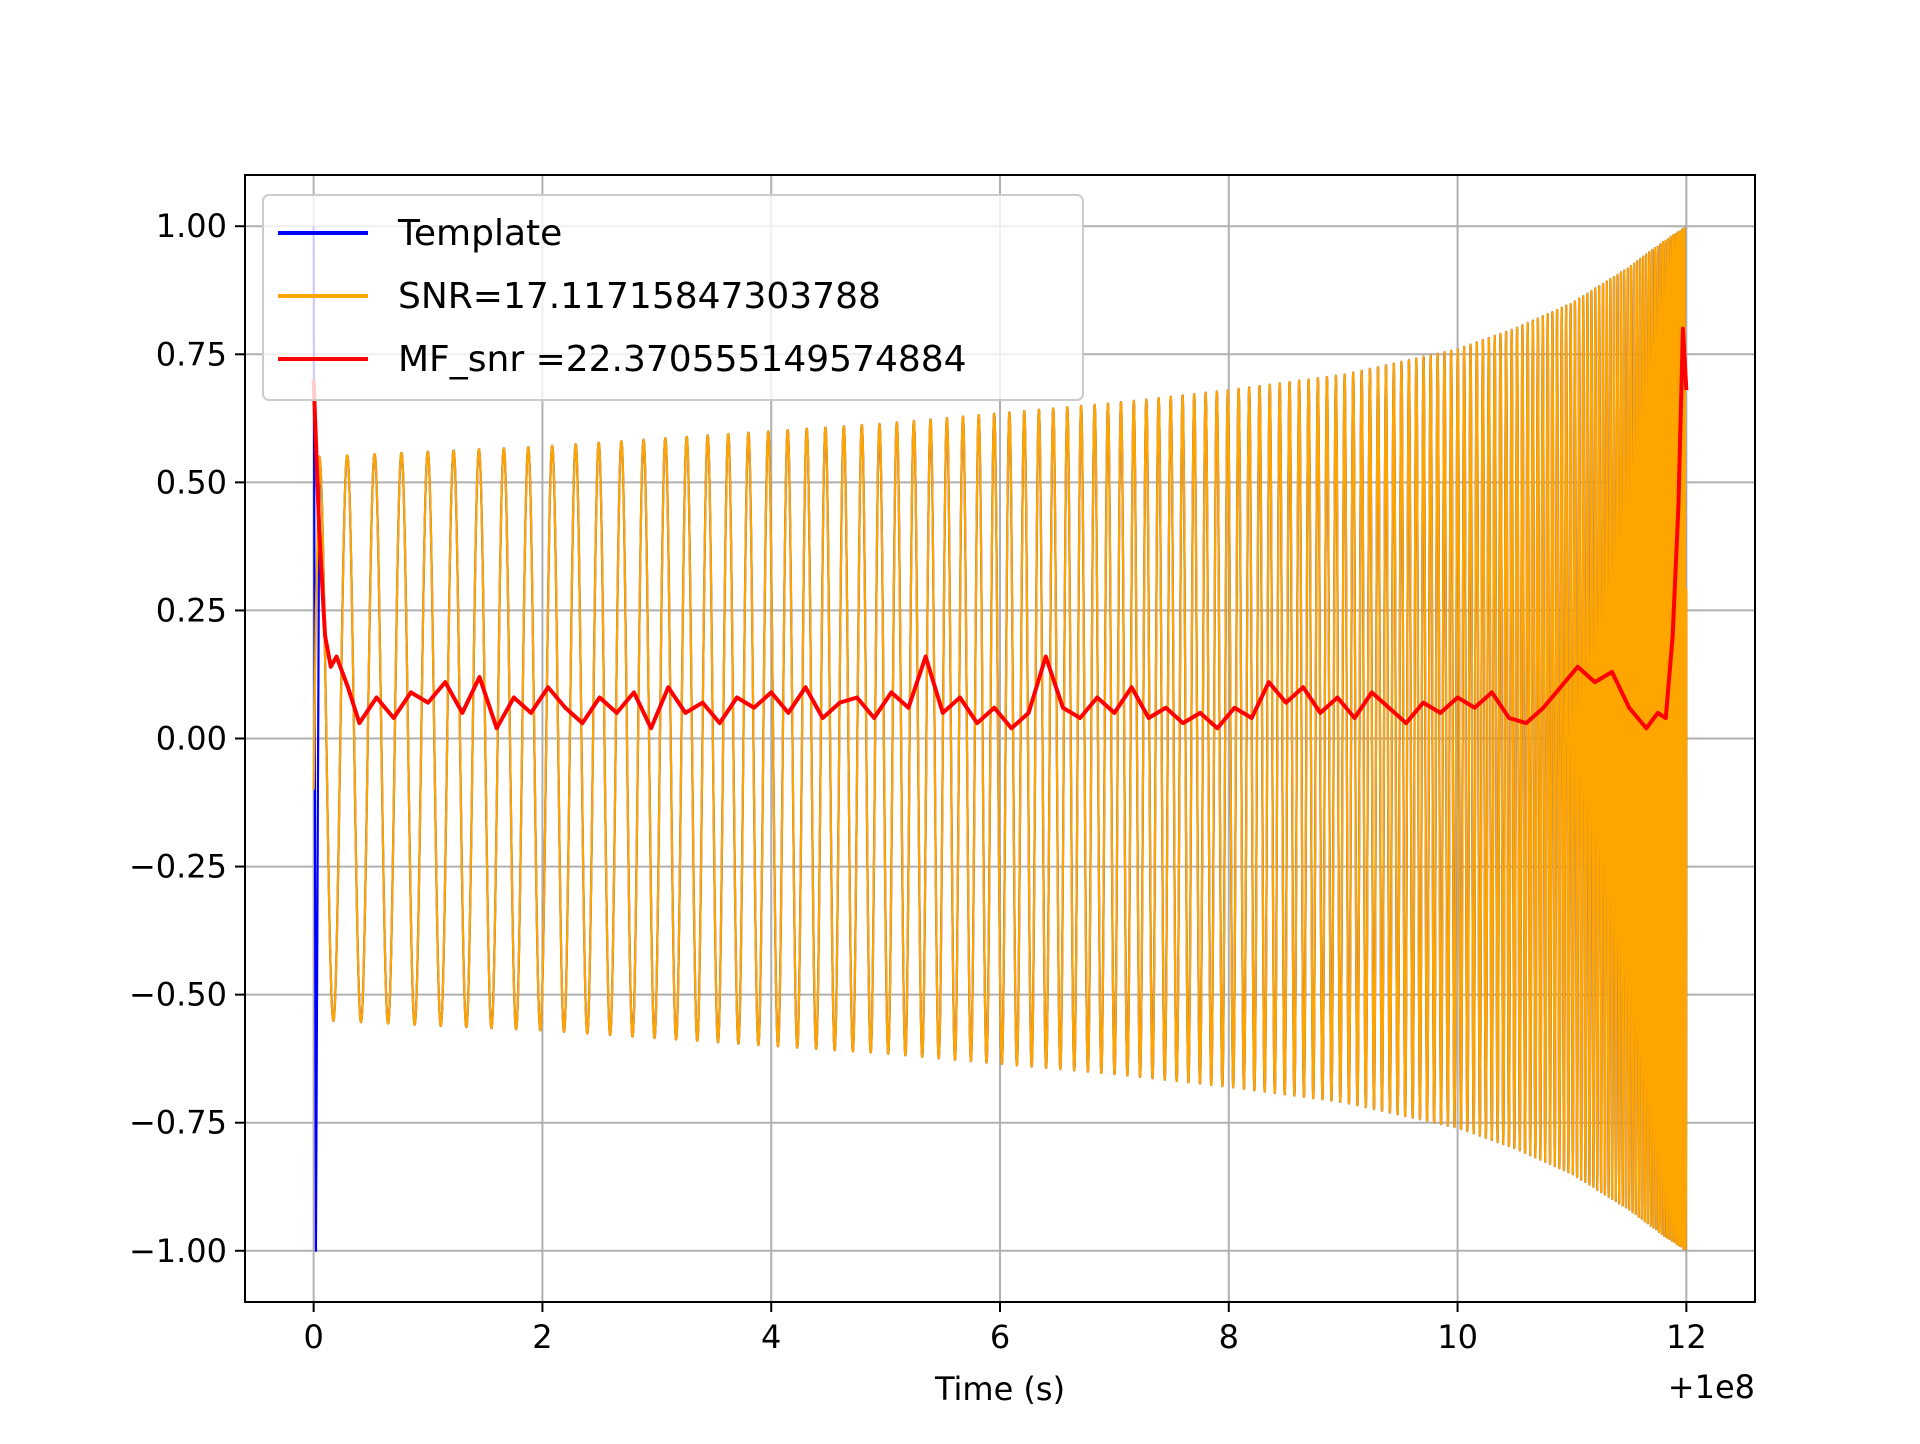  Describe the element at coordinates (1686, 1337) in the screenshot. I see `x-tick-label: 12` at that location.